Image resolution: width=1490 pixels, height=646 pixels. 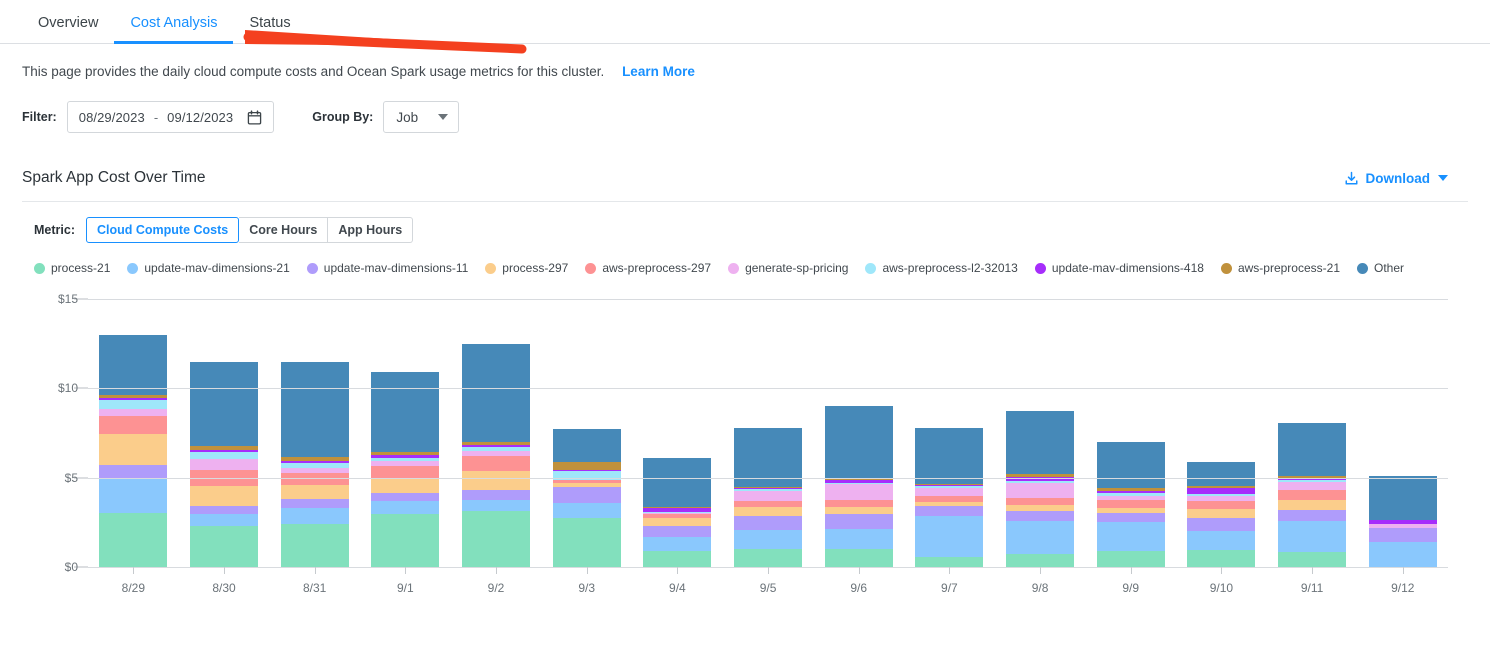 What do you see at coordinates (1396, 178) in the screenshot?
I see `download-button: Download` at bounding box center [1396, 178].